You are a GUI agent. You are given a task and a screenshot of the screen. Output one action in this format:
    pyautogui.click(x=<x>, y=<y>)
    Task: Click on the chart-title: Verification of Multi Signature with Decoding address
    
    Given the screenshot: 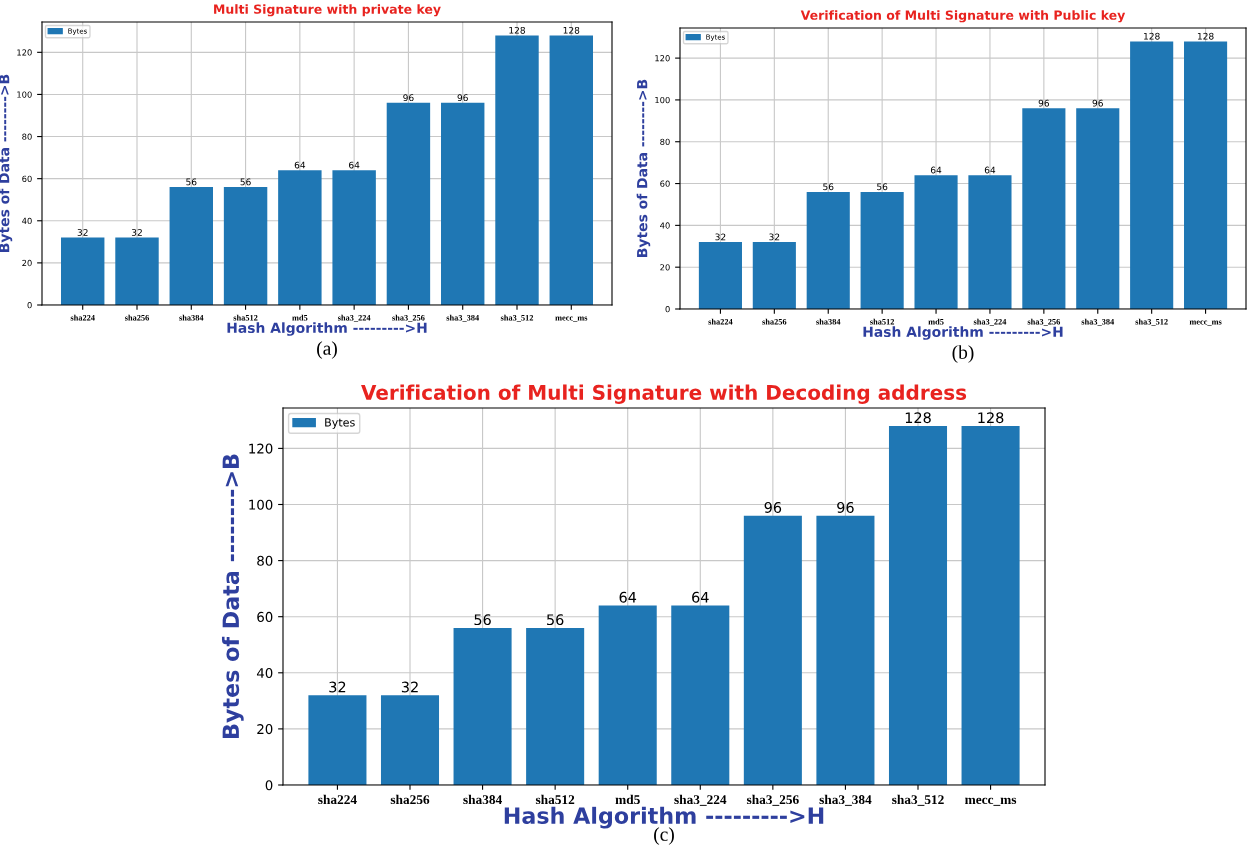 What is the action you would take?
    pyautogui.click(x=664, y=394)
    